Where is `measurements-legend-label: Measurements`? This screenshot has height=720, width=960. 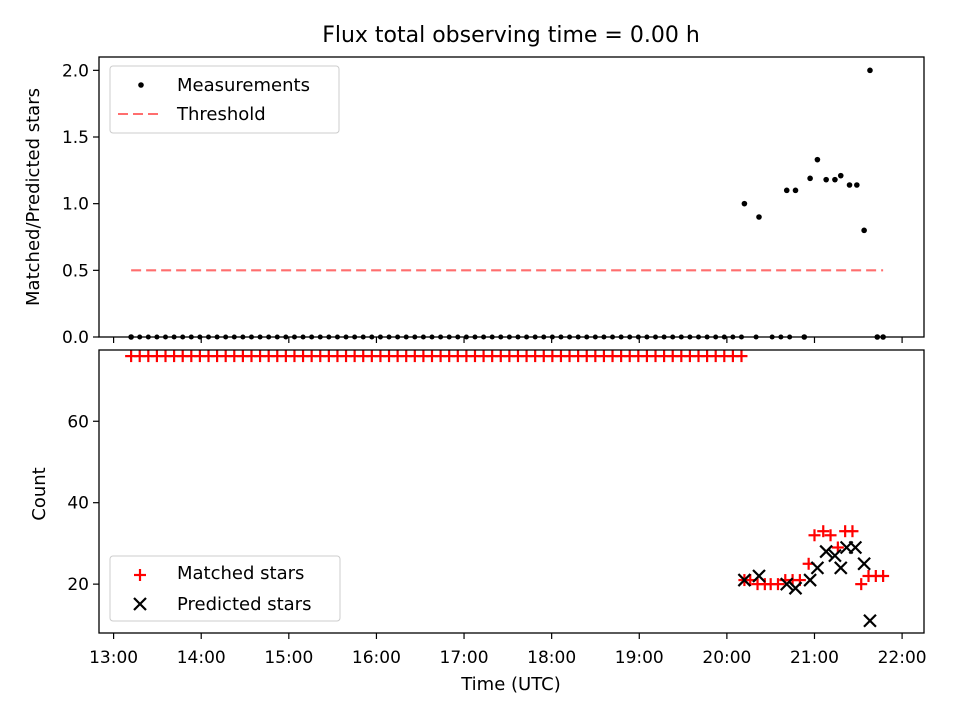 measurements-legend-label: Measurements is located at coordinates (243, 85).